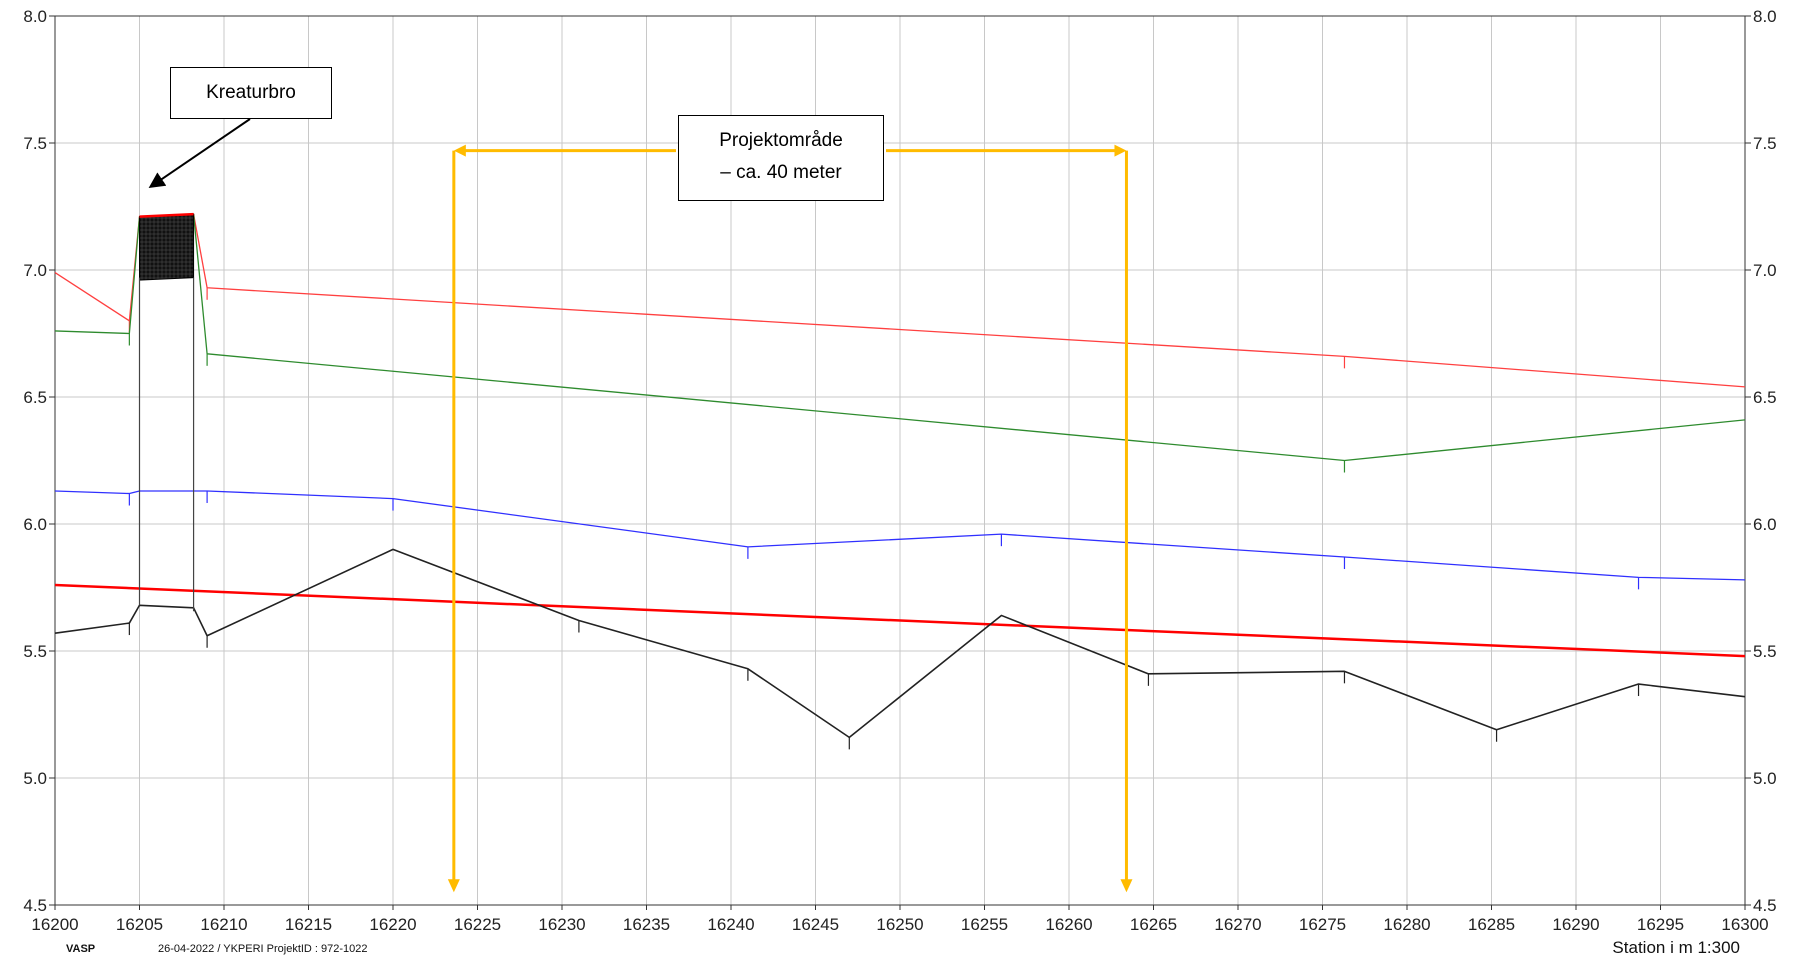  I want to click on kreaturbro-arrow, so click(199, 153).